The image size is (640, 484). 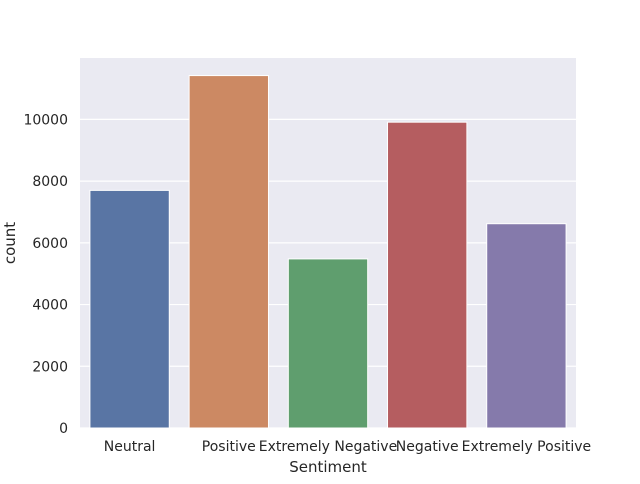 What do you see at coordinates (328, 447) in the screenshot?
I see `x-tick-label: Extremely Negative` at bounding box center [328, 447].